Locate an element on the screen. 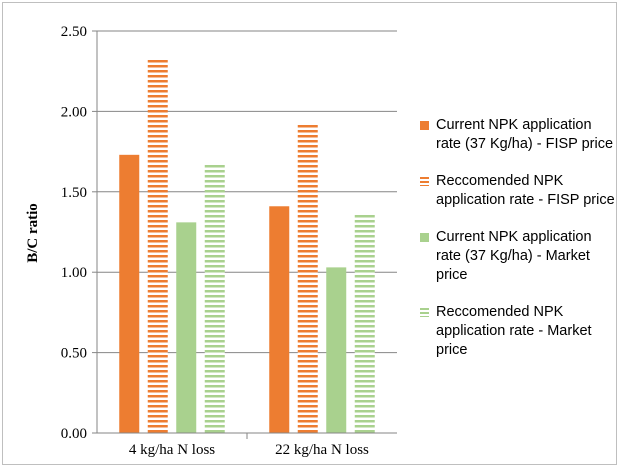 The height and width of the screenshot is (469, 621). x-tick-label: 4 kg/ha N loss is located at coordinates (172, 450).